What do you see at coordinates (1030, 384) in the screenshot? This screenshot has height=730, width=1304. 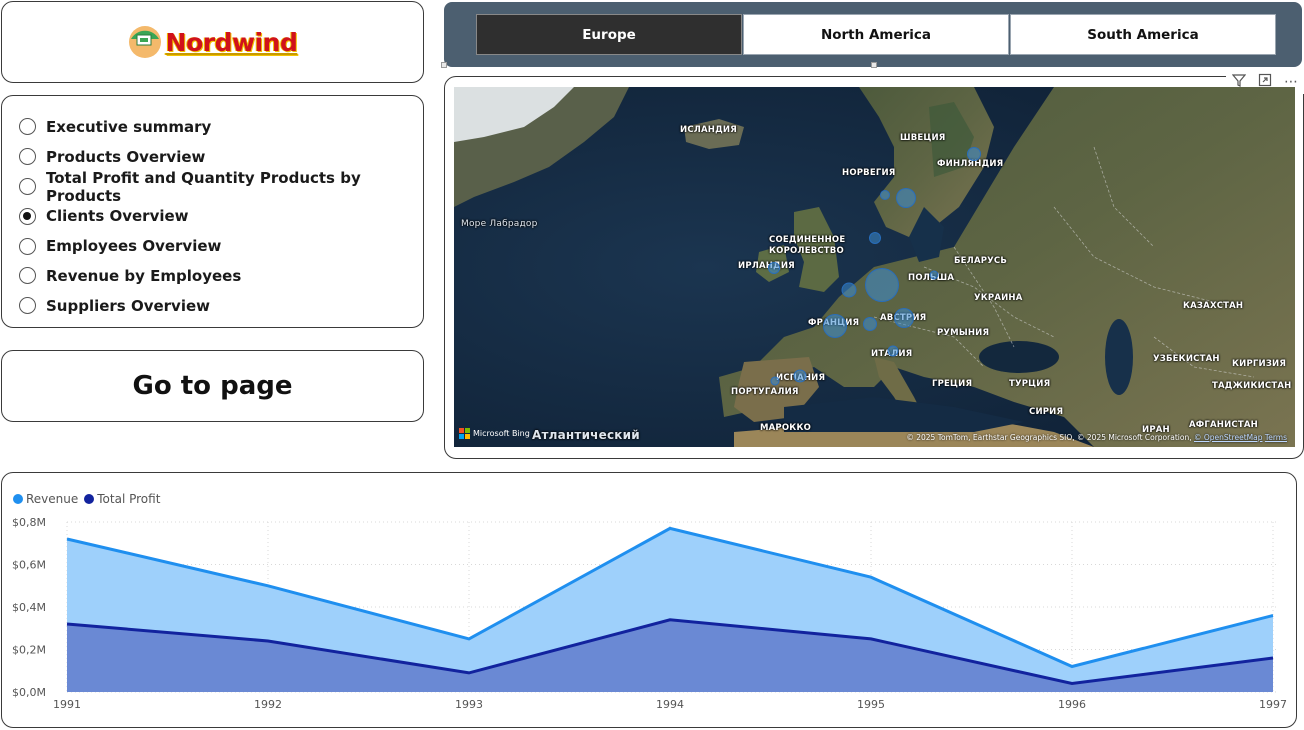 I see `map-label-turkey: ТУРЦИЯ` at bounding box center [1030, 384].